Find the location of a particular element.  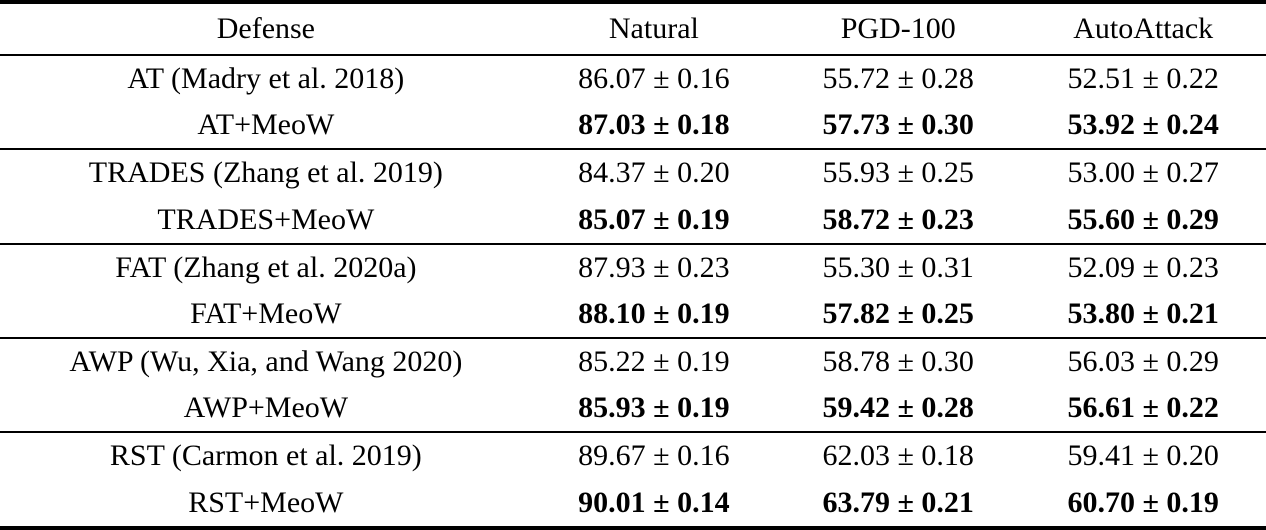

col-header-pgd100: PGD-100 is located at coordinates (898, 28).